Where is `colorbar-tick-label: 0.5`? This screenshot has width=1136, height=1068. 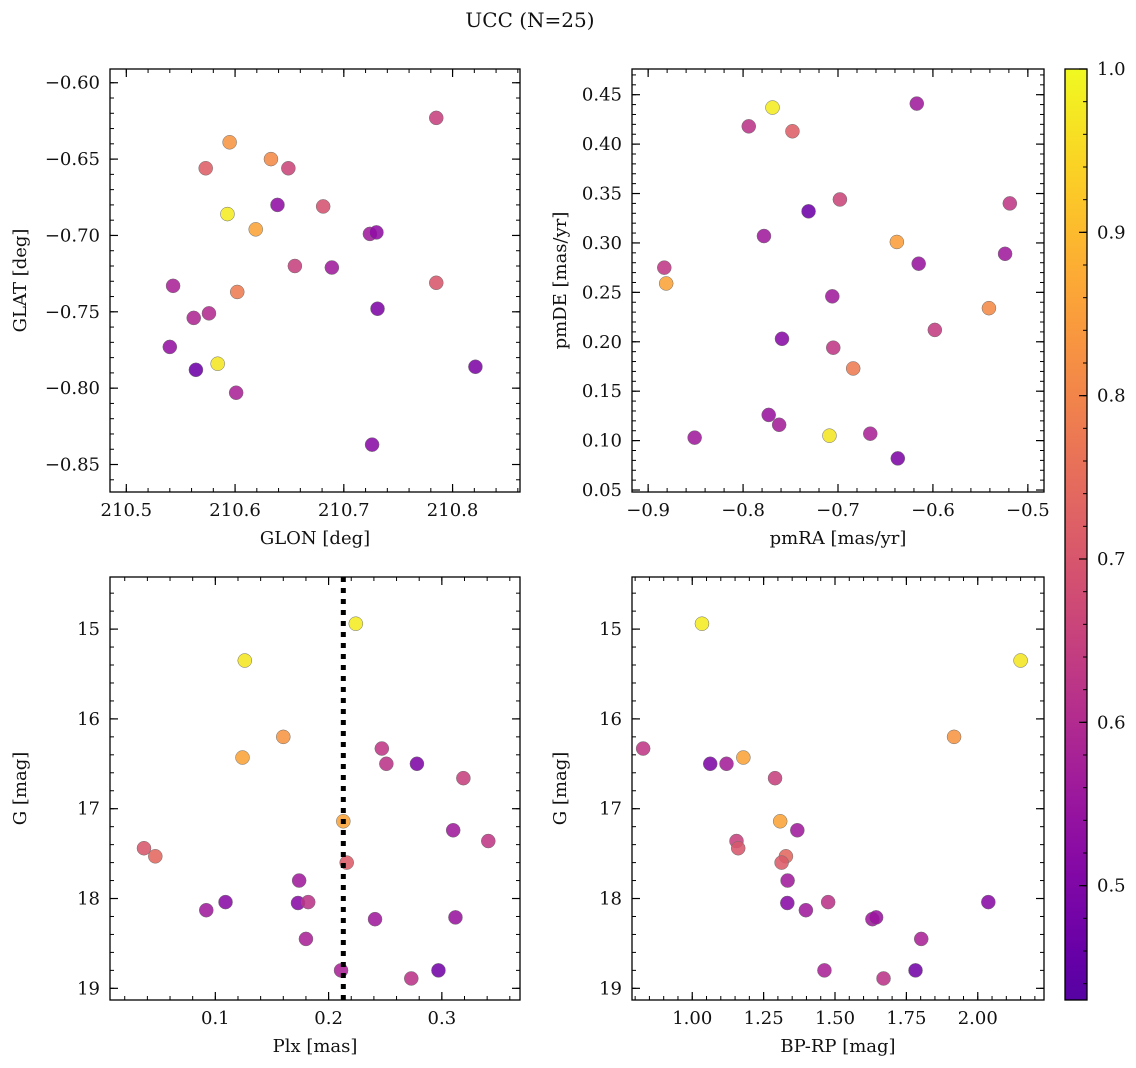
colorbar-tick-label: 0.5 is located at coordinates (1111, 886).